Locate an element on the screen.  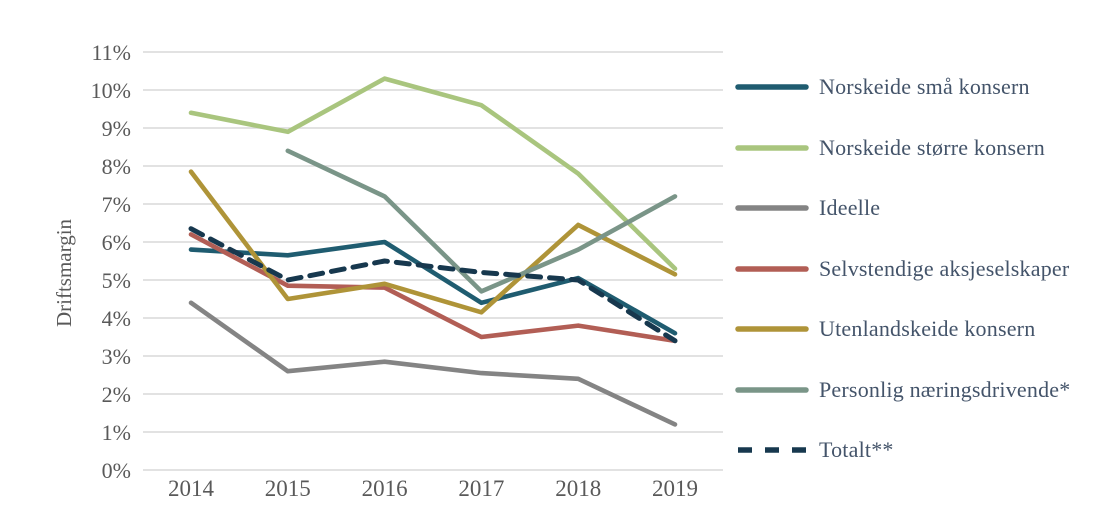
x-tick-label: 2015 is located at coordinates (288, 488).